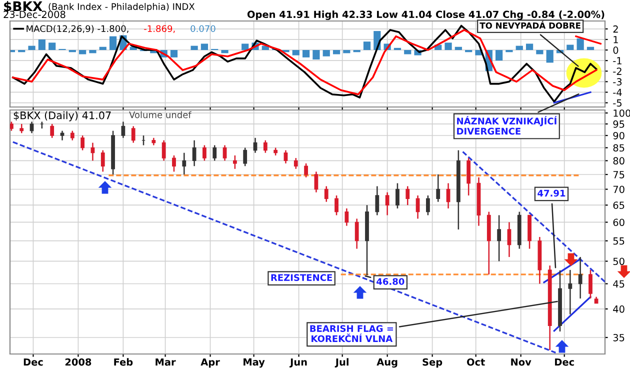 This screenshot has height=374, width=630. Describe the element at coordinates (387, 363) in the screenshot. I see `x-tick-label: Aug` at that location.